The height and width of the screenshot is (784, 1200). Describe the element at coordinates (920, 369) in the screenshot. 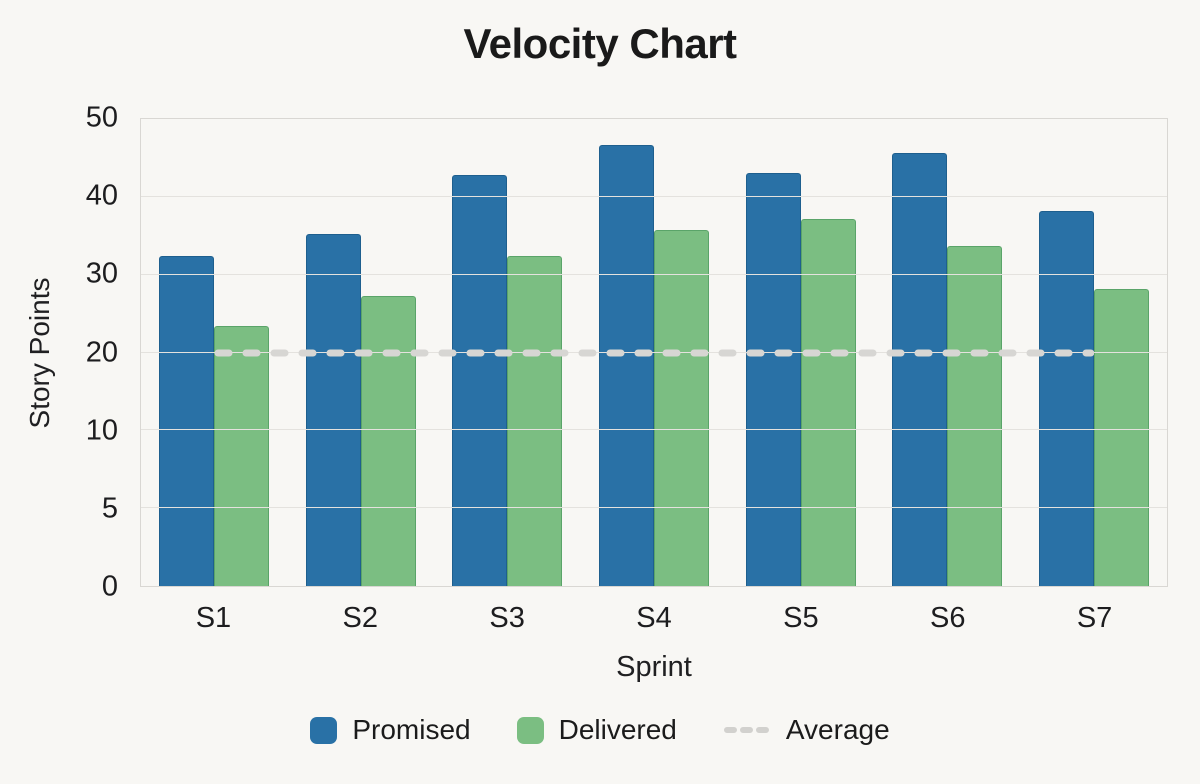

I see `bar-promised-s6` at that location.